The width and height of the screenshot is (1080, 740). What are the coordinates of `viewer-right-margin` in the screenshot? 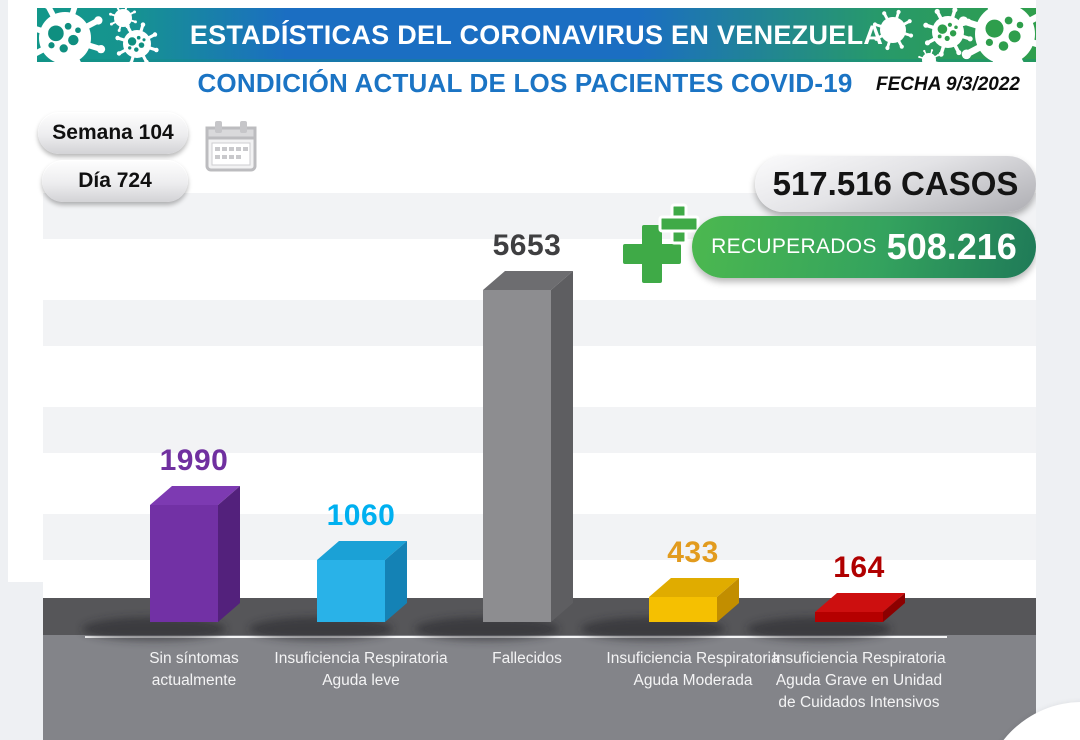 It's located at (1058, 370).